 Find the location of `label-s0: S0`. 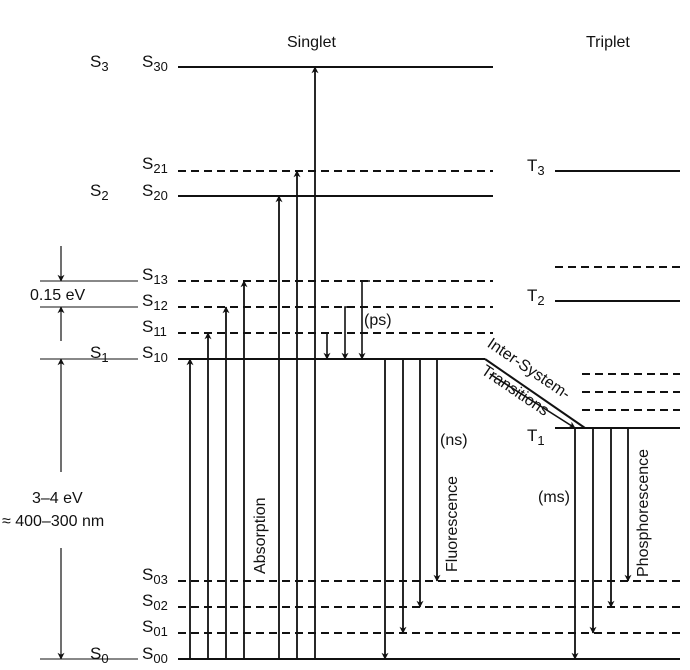

label-s0: S0 is located at coordinates (99, 655).